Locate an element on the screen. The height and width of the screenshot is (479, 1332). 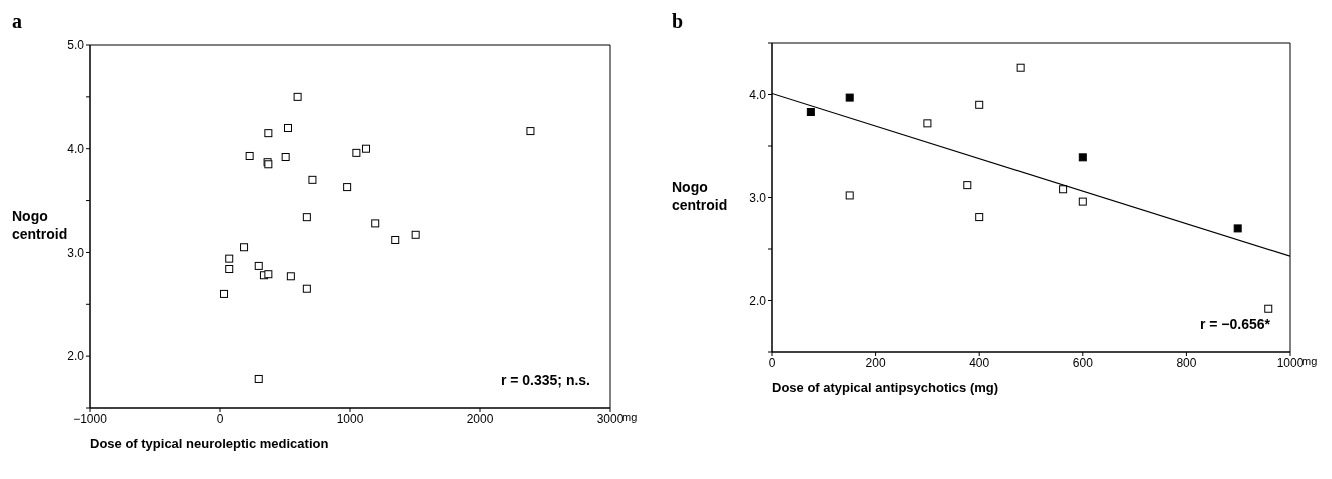
x-axis-title: Dose of typical neuroleptic medication is located at coordinates (209, 443).